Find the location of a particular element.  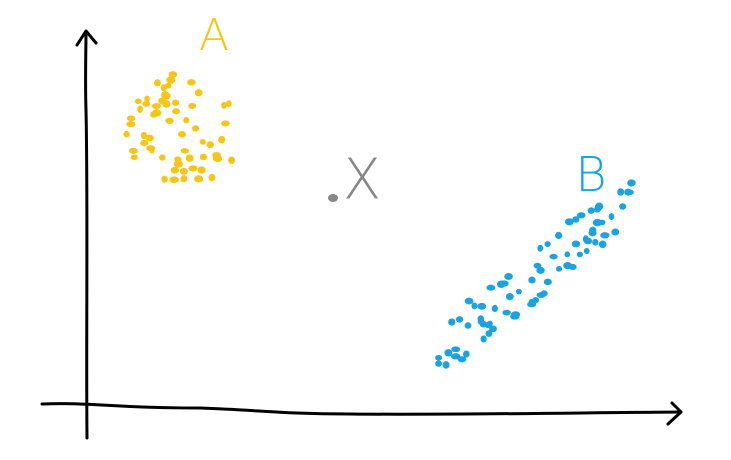

cluster-label: B is located at coordinates (590, 175).